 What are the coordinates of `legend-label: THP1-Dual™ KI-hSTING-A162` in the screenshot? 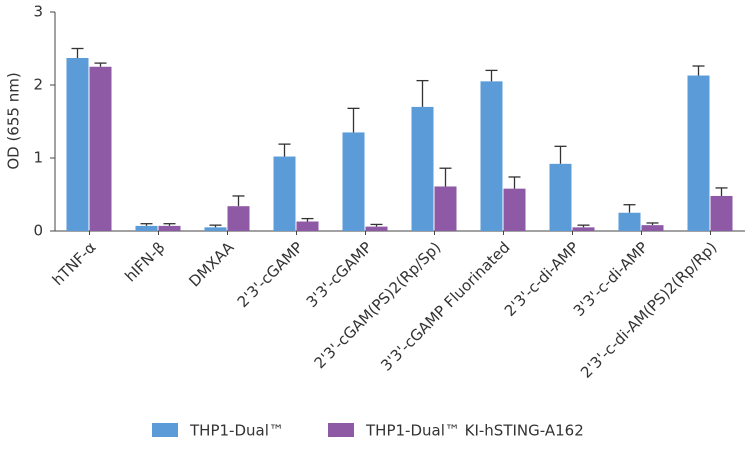 It's located at (474, 431).